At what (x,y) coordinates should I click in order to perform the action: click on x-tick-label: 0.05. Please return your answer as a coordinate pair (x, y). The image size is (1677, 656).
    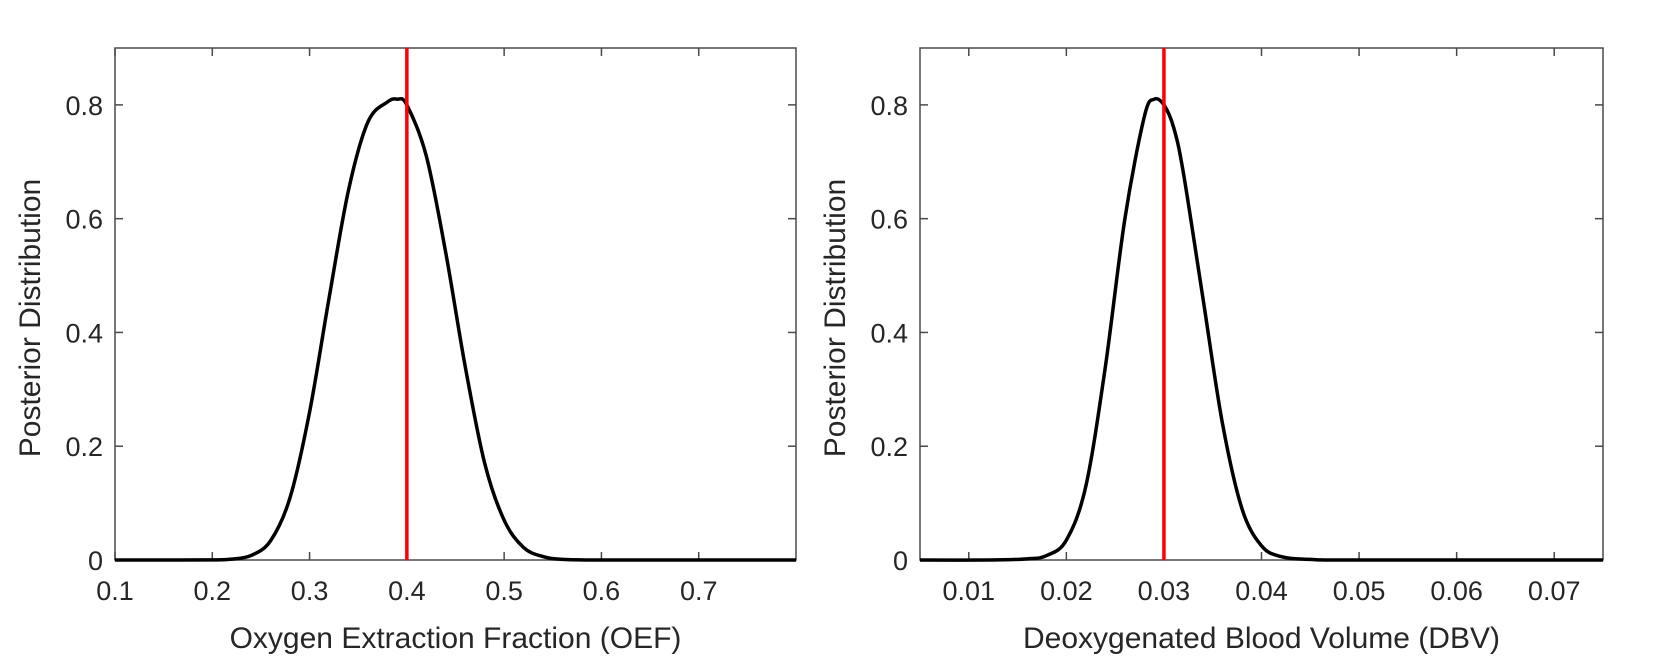
    Looking at the image, I should click on (1359, 591).